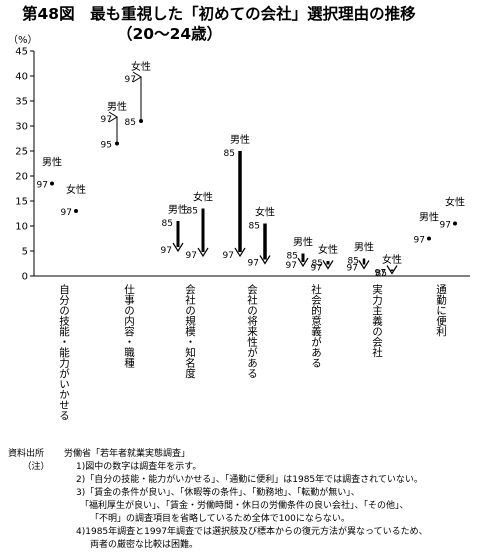  What do you see at coordinates (445, 226) in the screenshot?
I see `cat6-female-year-label: 97` at bounding box center [445, 226].